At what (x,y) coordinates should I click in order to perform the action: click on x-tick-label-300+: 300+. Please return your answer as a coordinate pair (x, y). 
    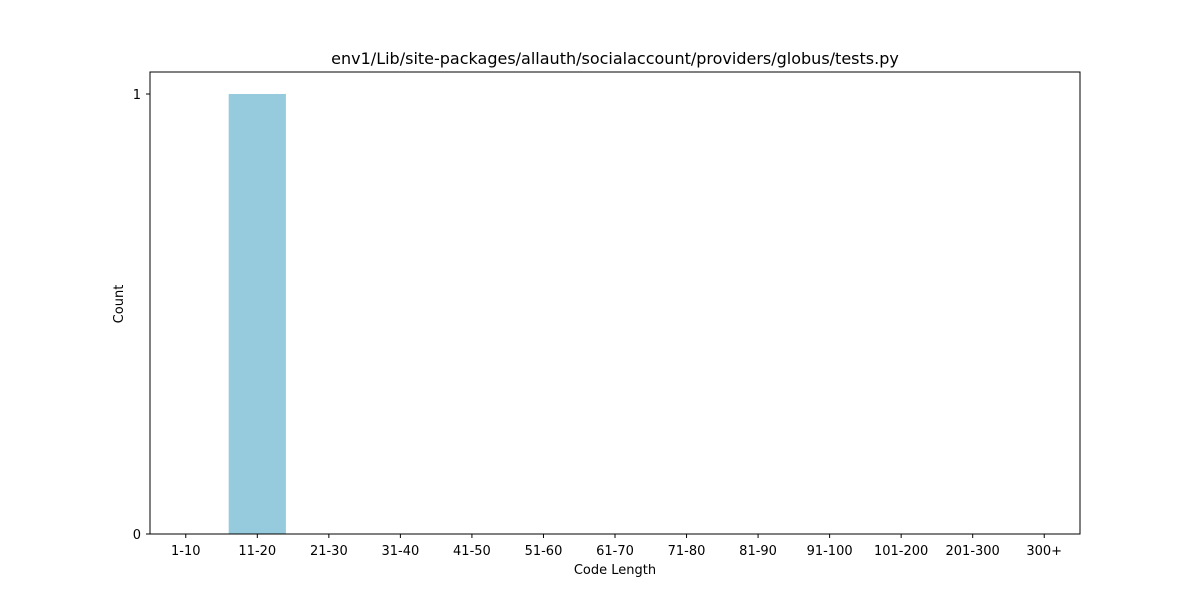
    Looking at the image, I should click on (1044, 551).